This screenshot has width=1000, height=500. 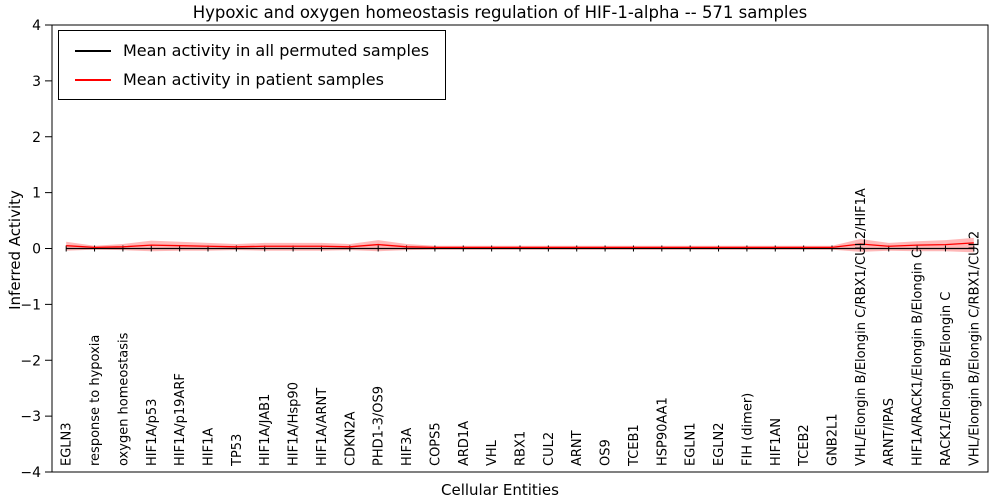 I want to click on y-tick-label: −2, so click(x=30, y=361).